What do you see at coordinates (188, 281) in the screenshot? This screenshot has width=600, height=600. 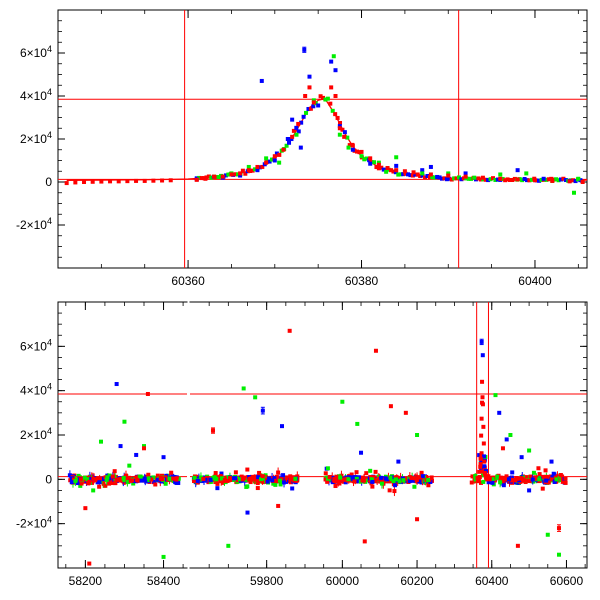 I see `x-tick-label: 60360` at bounding box center [188, 281].